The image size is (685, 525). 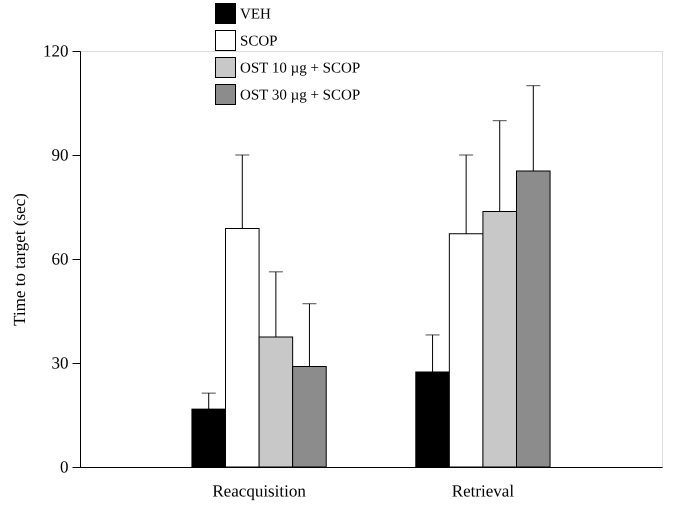 I want to click on legend-label: OST 30 µg + SCOP, so click(x=300, y=96).